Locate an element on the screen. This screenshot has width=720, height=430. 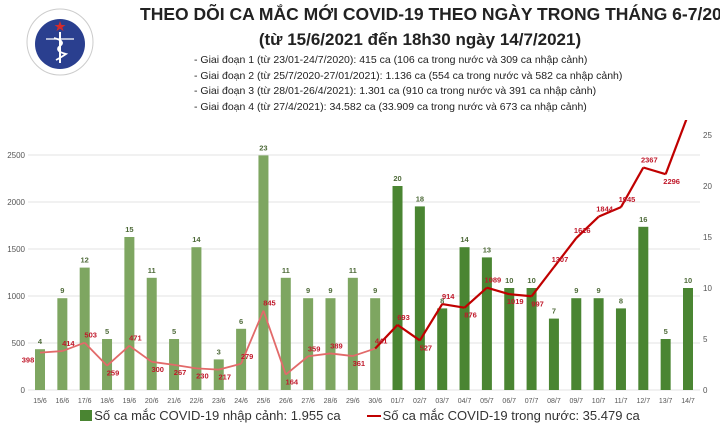
x-axis-tick-label: 10/7 is located at coordinates (599, 401).